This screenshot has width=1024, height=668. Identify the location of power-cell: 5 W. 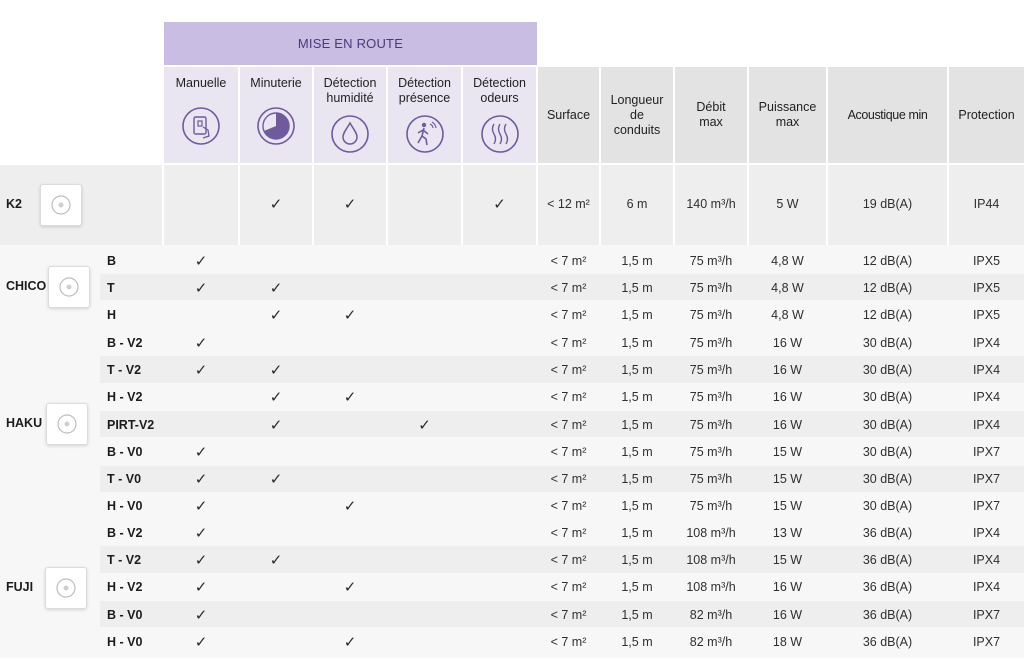
(787, 204).